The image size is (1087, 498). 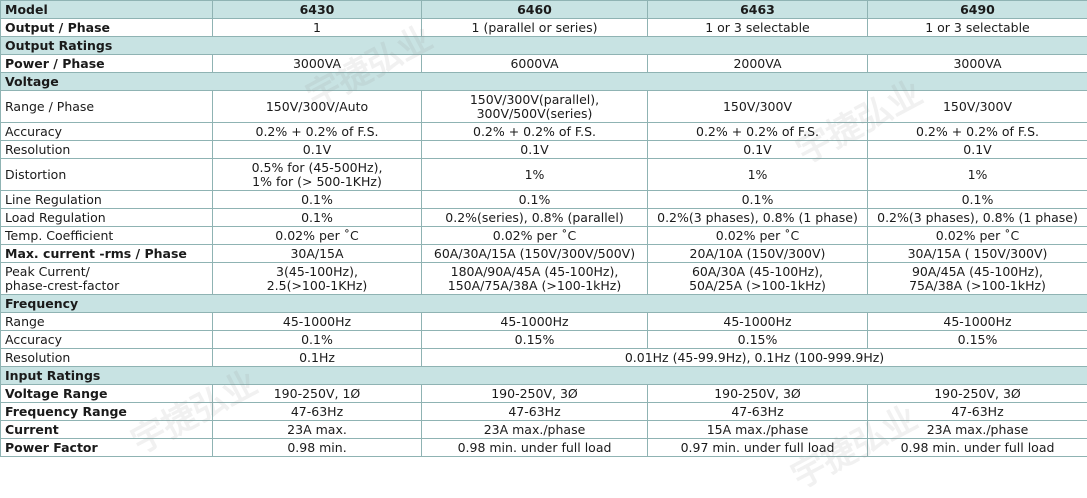 I want to click on table-cell: 0.2%(series), 0.8% (parallel), so click(x=535, y=218).